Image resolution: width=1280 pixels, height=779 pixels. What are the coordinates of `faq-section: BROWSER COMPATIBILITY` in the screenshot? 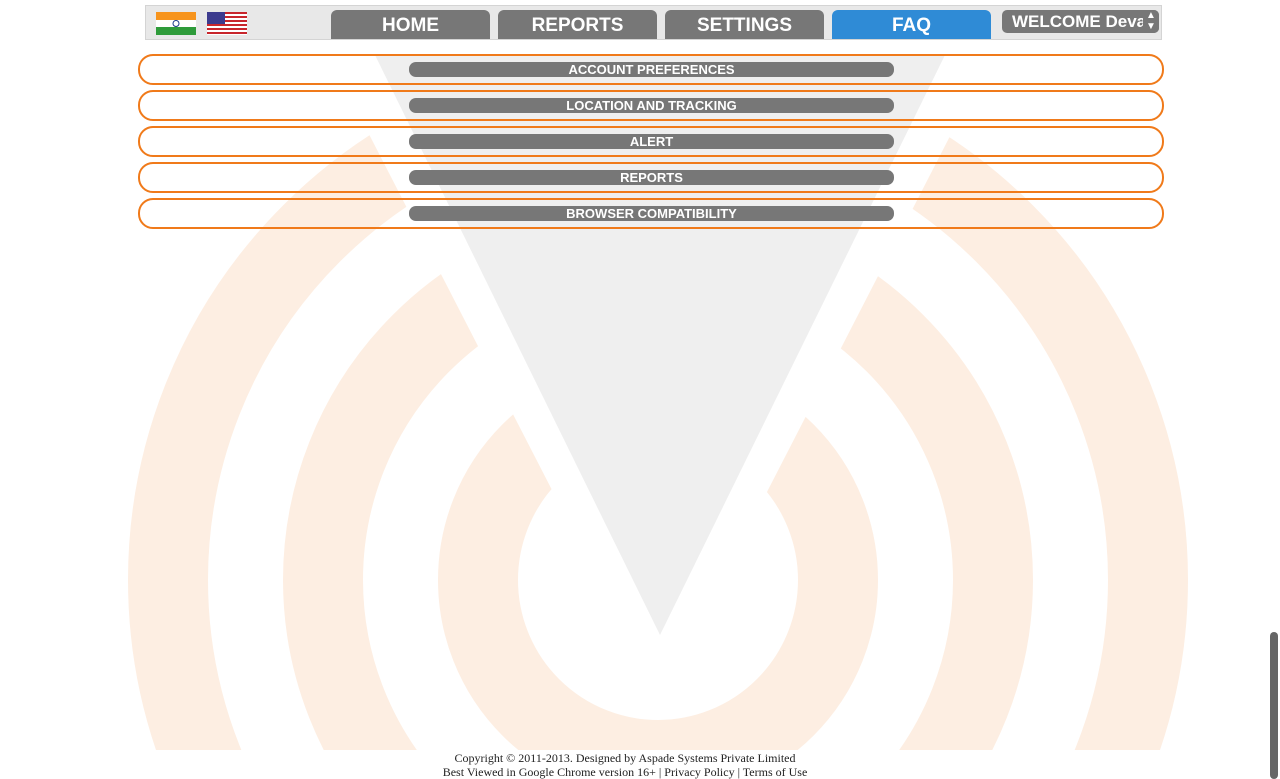 It's located at (651, 213).